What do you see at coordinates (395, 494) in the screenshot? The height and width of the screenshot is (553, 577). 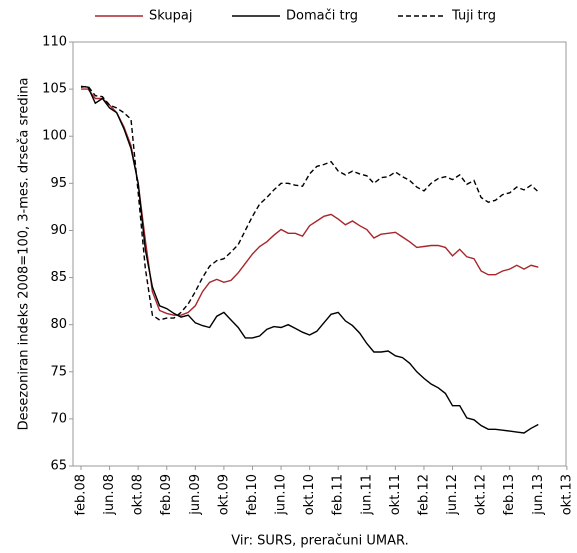 I see `x-tick-label: okt.11` at bounding box center [395, 494].